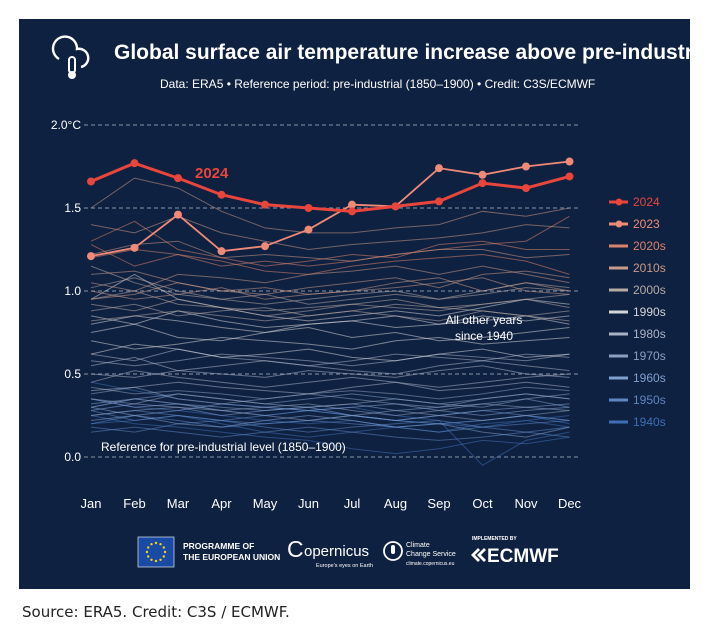 The width and height of the screenshot is (710, 637). I want to click on x-tick-label: Feb, so click(134, 503).